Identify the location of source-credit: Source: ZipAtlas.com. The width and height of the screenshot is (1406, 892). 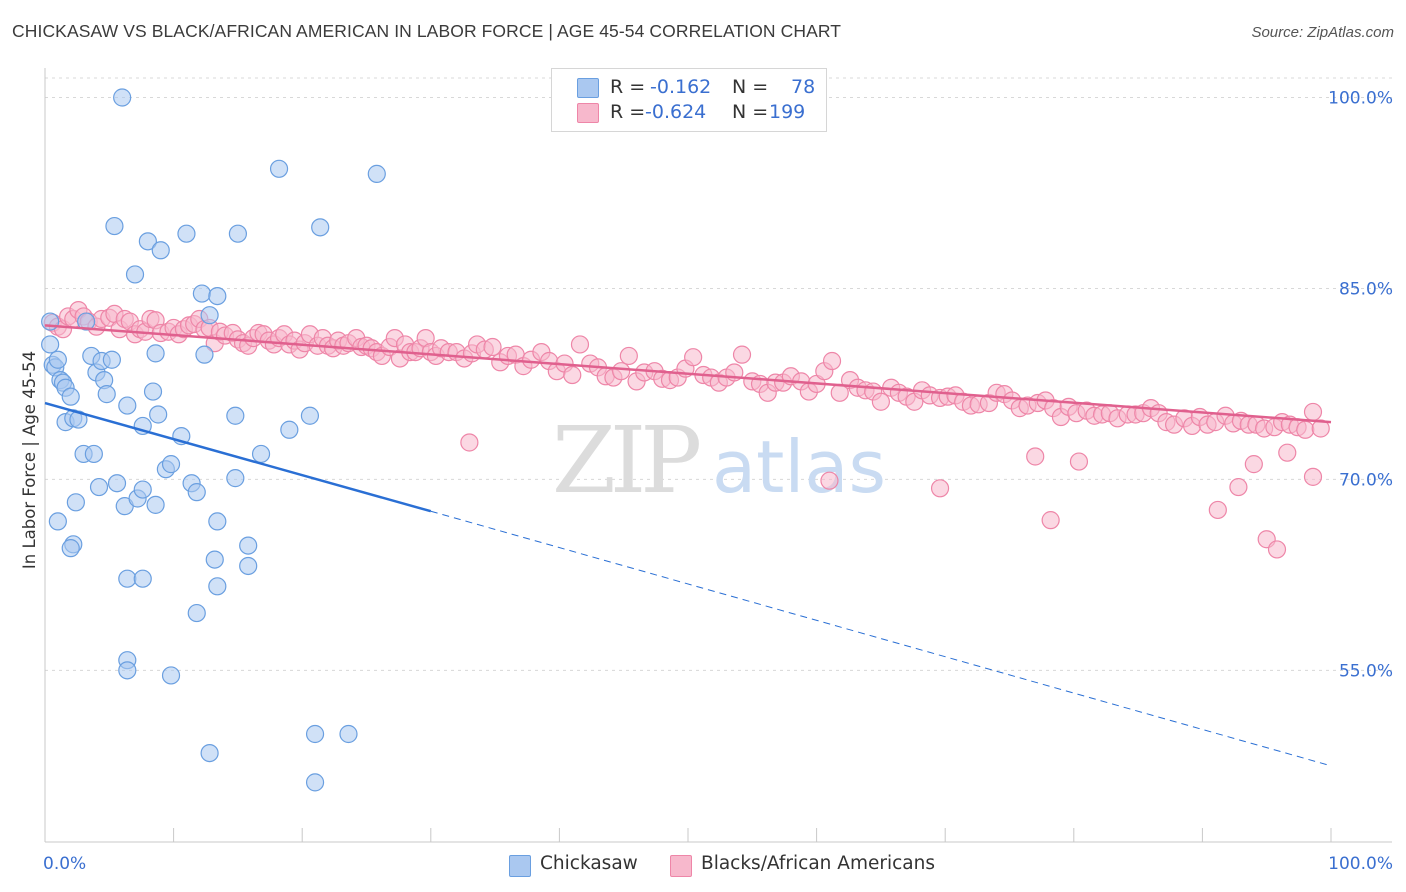
(1322, 32).